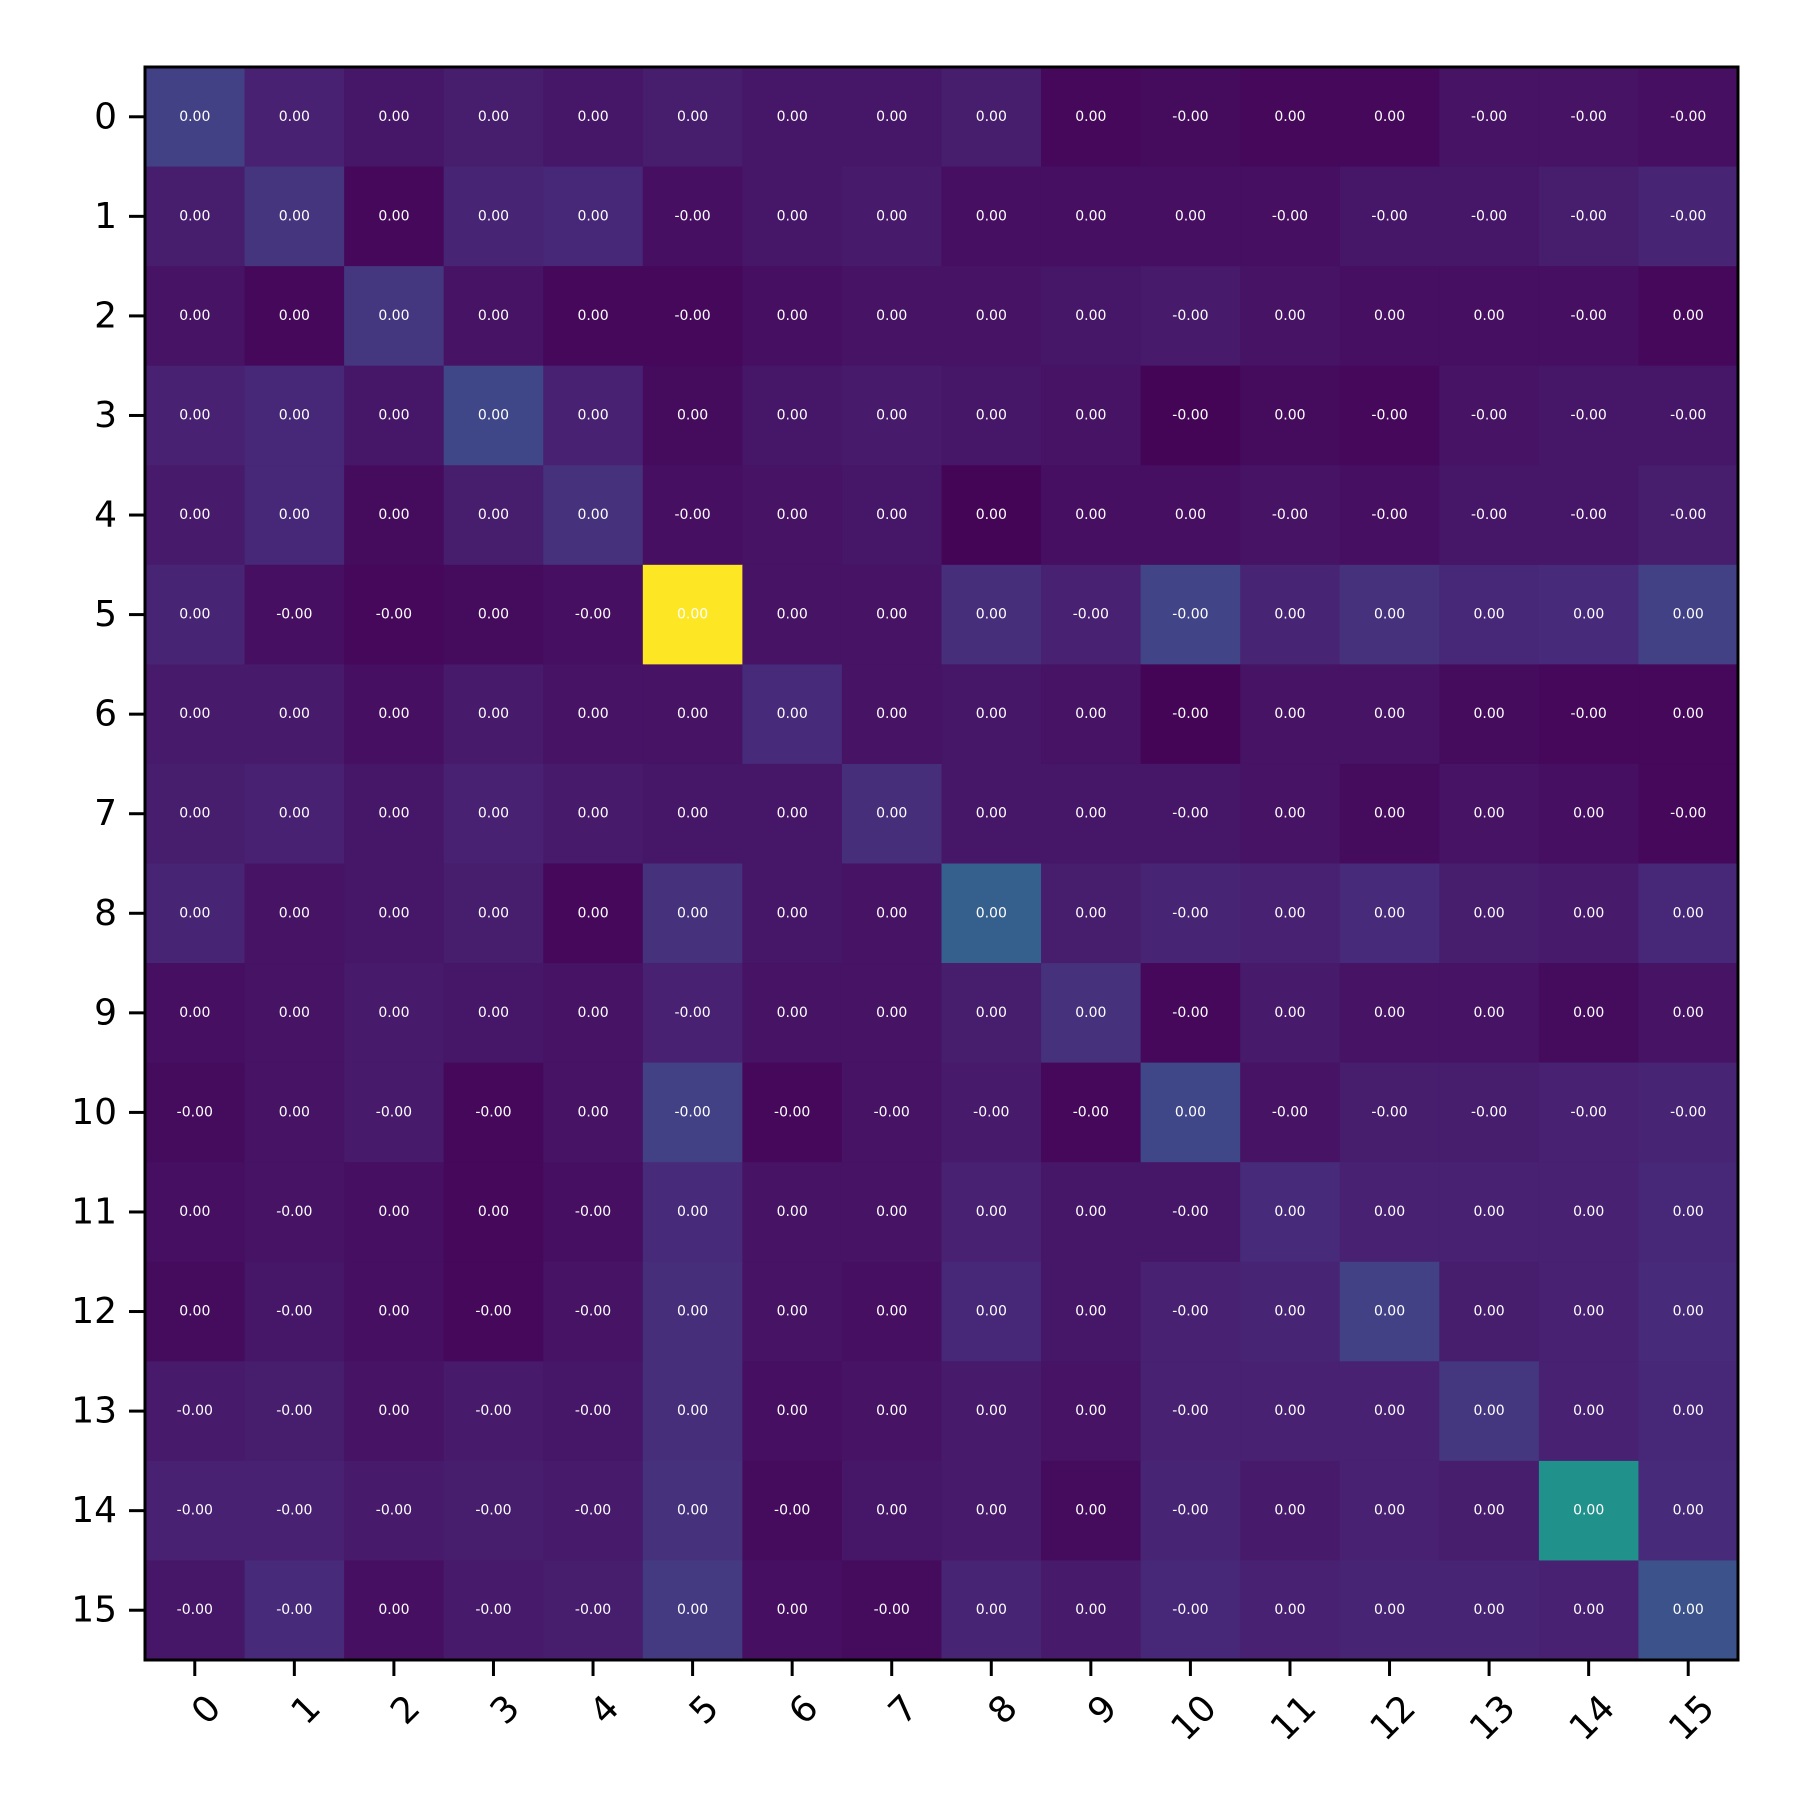  What do you see at coordinates (1489, 117) in the screenshot?
I see `cell-value-label-0-13: -0.00` at bounding box center [1489, 117].